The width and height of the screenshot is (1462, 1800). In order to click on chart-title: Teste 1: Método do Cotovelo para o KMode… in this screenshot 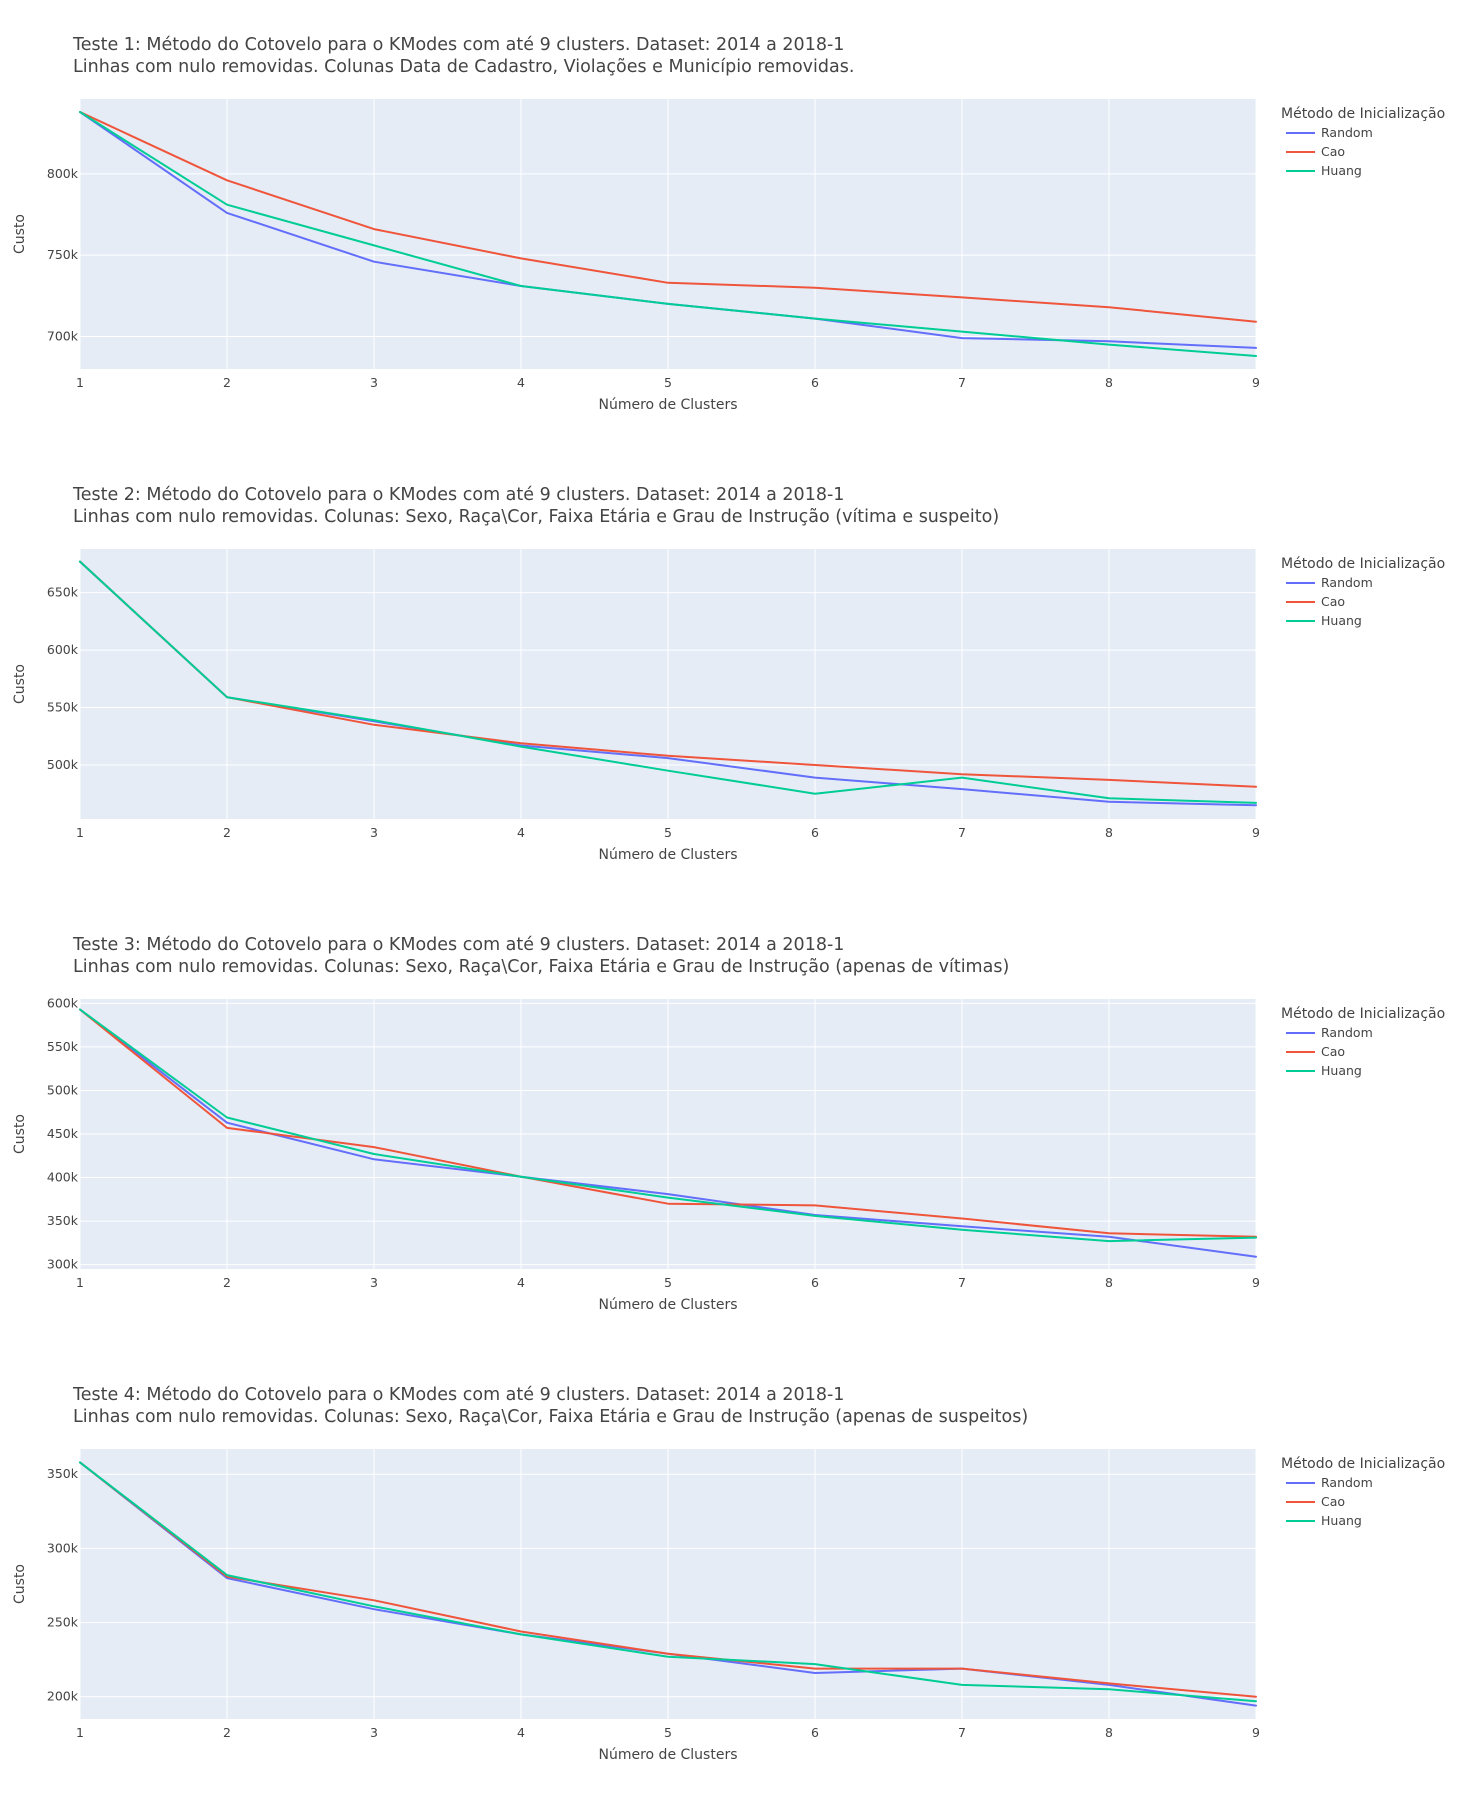, I will do `click(458, 45)`.